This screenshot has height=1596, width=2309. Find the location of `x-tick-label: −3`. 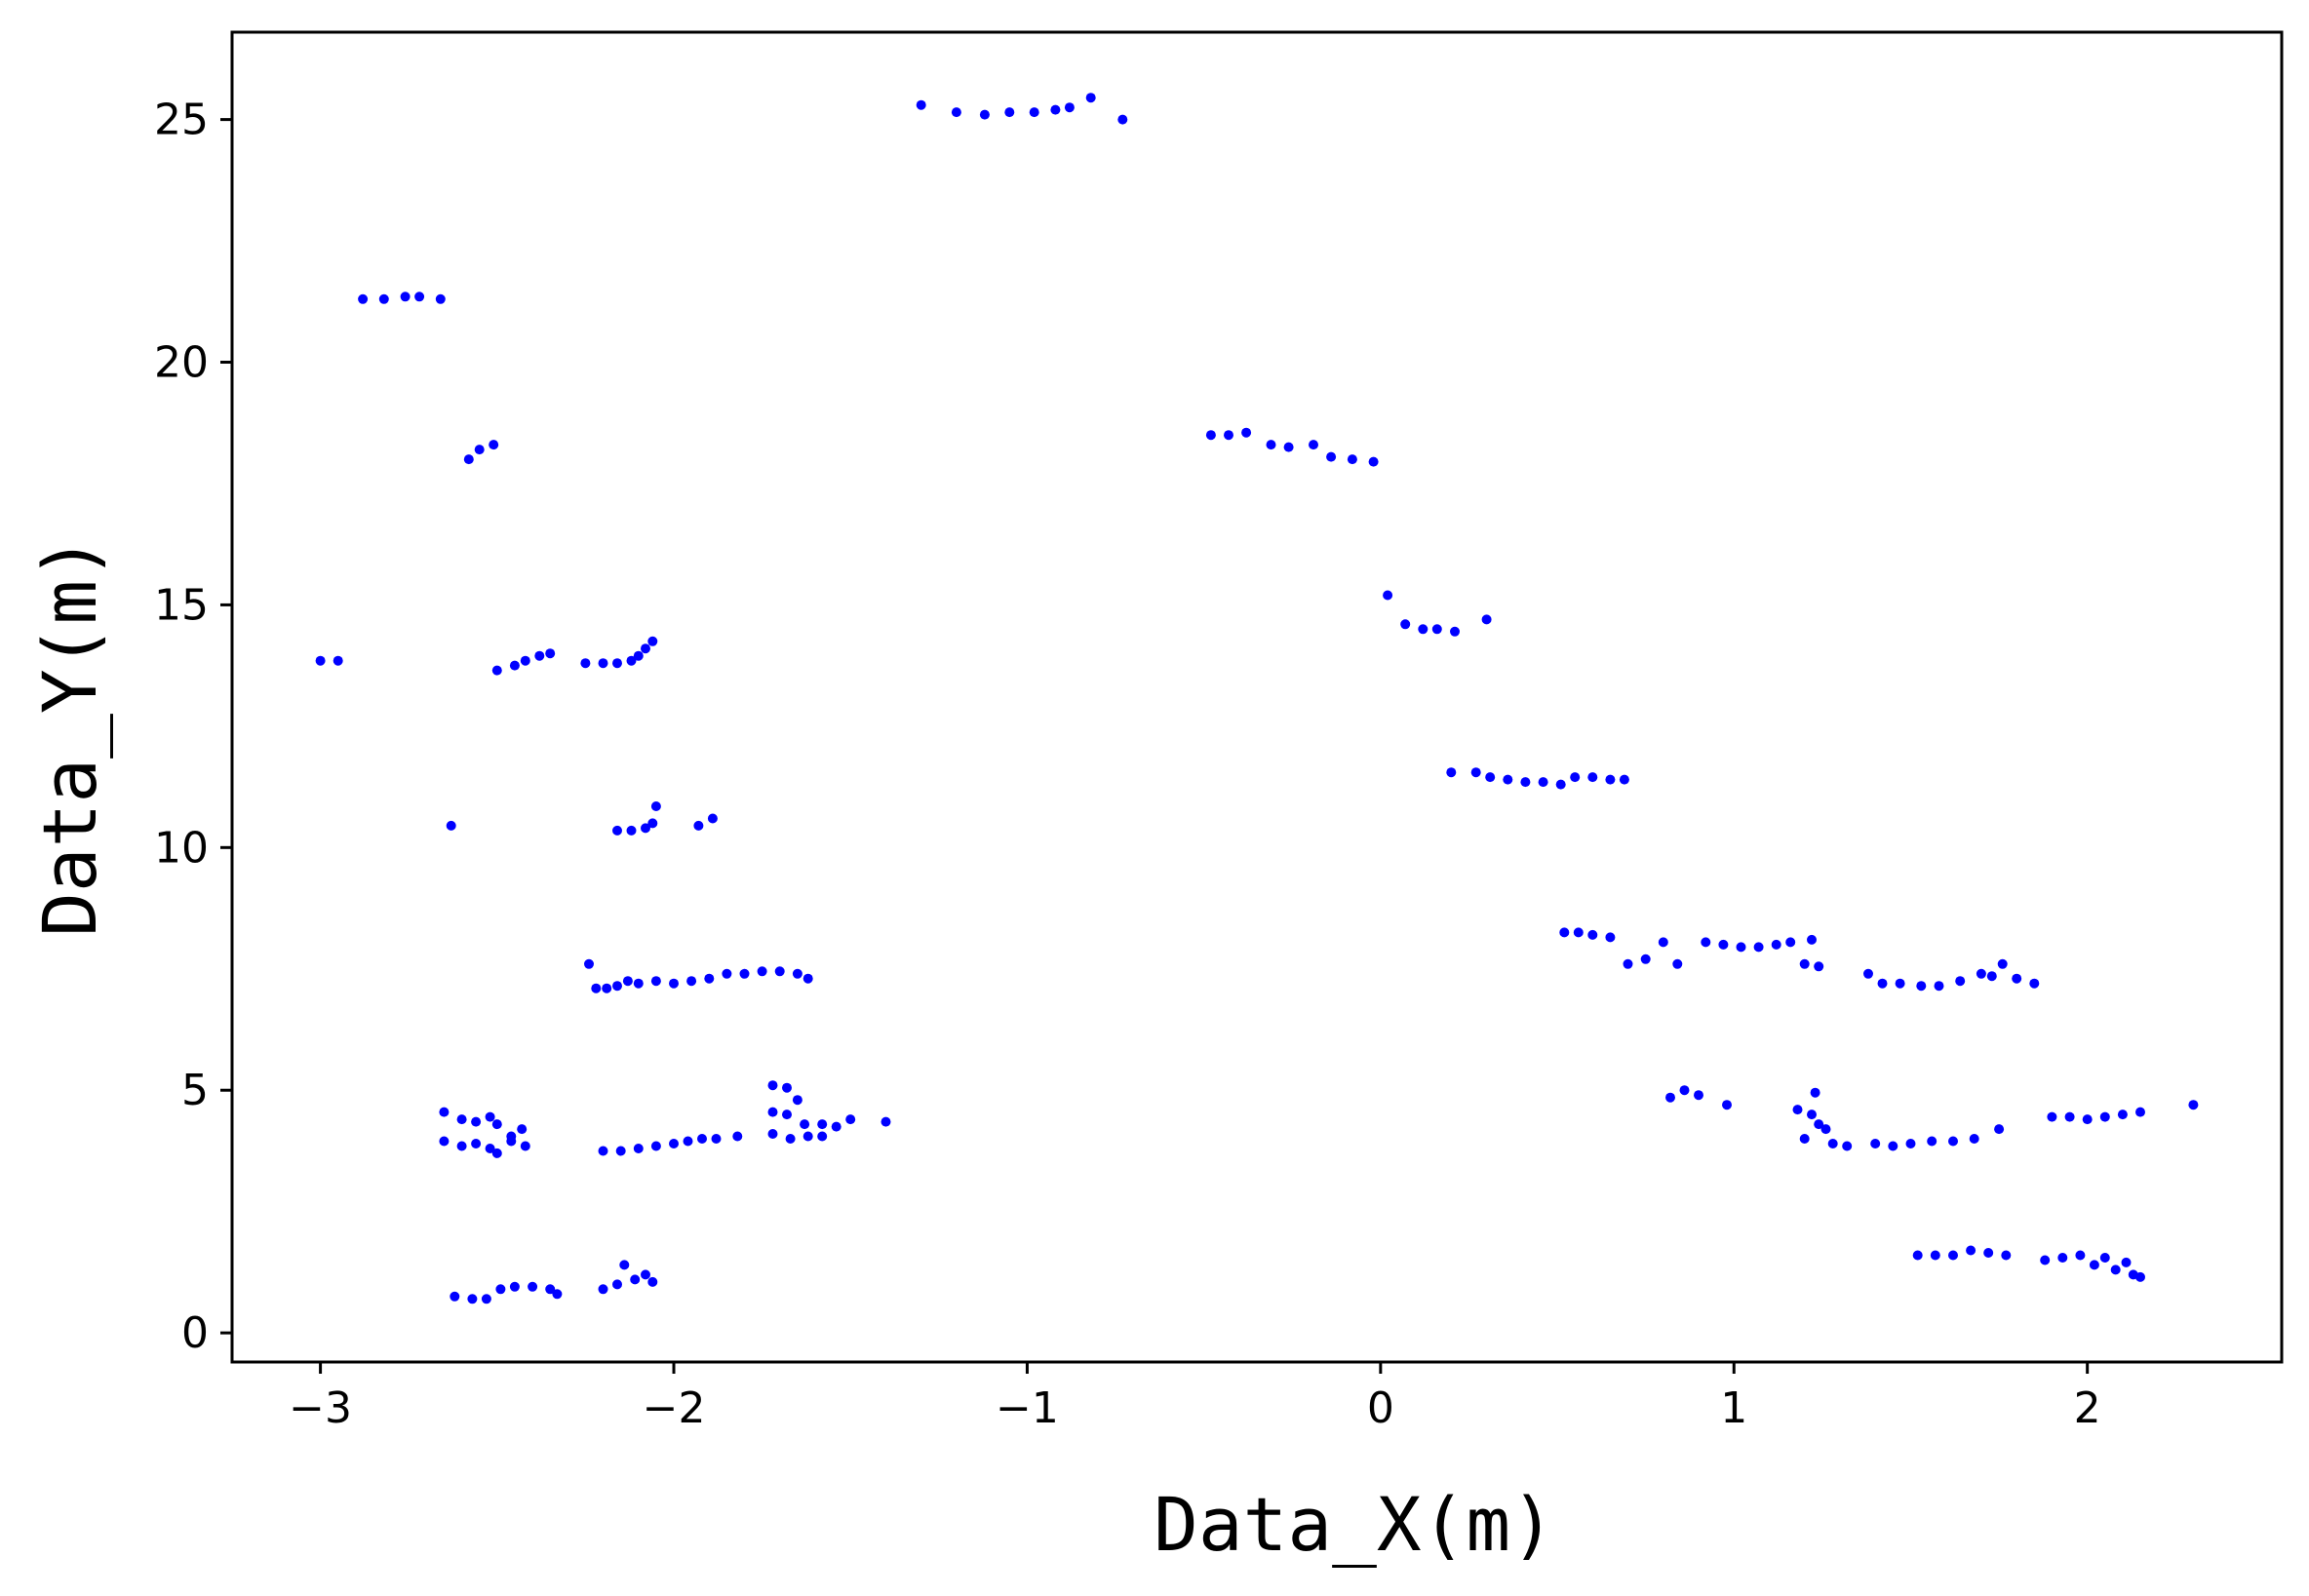

x-tick-label: −3 is located at coordinates (320, 1408).